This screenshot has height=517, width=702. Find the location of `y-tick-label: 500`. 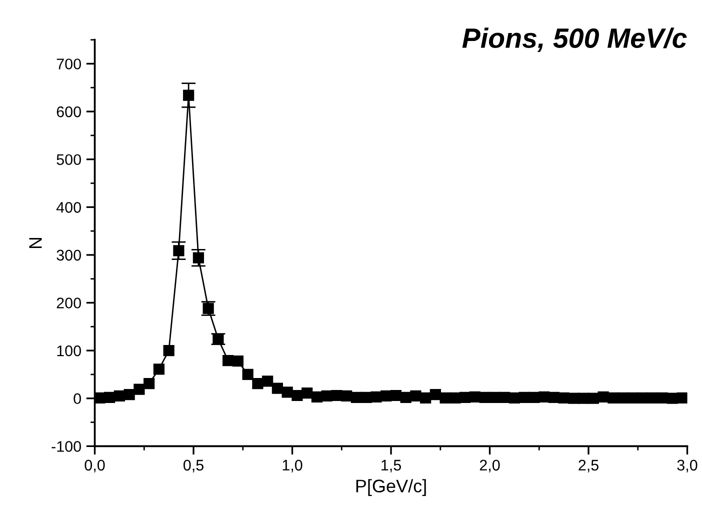

y-tick-label: 500 is located at coordinates (68, 160).